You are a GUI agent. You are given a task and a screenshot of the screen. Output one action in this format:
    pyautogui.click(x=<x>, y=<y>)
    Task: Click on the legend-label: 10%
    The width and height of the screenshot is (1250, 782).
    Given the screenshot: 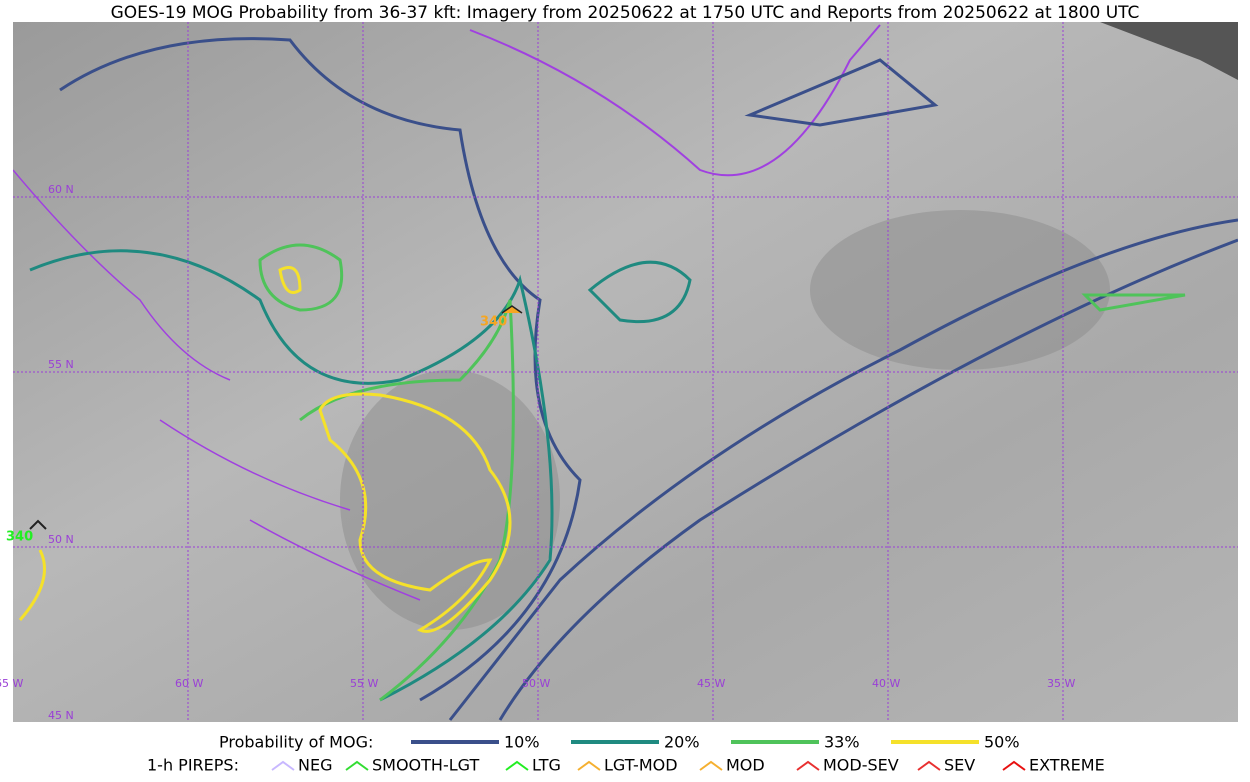 What is the action you would take?
    pyautogui.click(x=522, y=742)
    